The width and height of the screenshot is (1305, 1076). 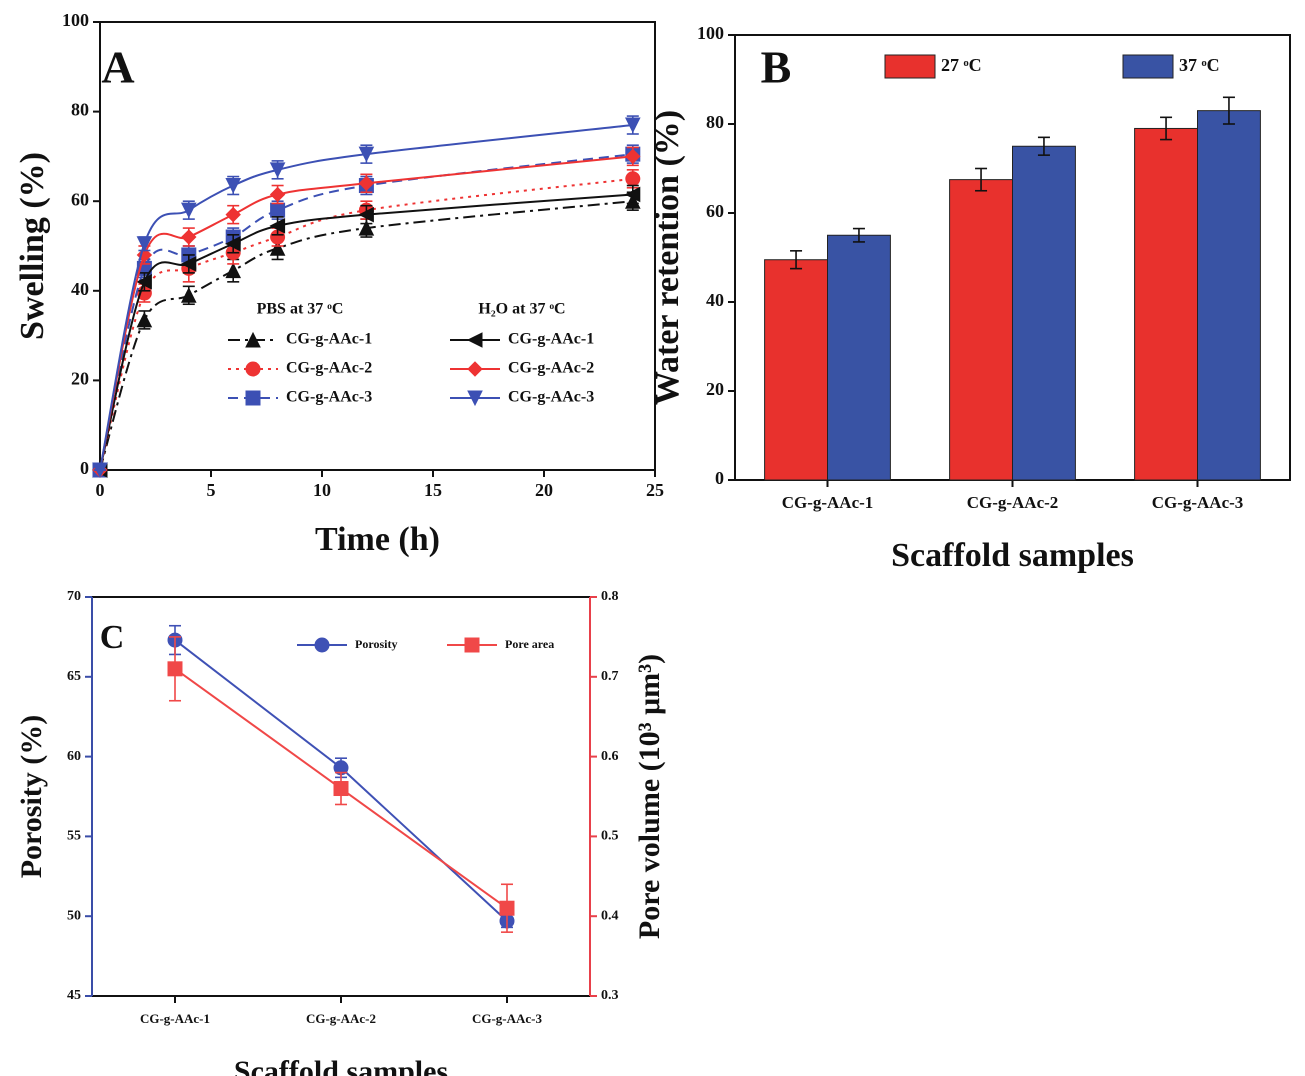 What do you see at coordinates (776, 67) in the screenshot?
I see `panel-label: B` at bounding box center [776, 67].